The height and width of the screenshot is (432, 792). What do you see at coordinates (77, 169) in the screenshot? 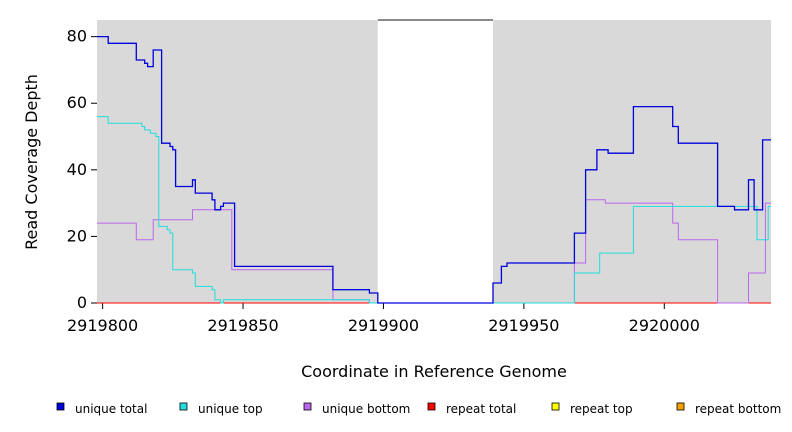
I see `y-tick-label: 40` at bounding box center [77, 169].